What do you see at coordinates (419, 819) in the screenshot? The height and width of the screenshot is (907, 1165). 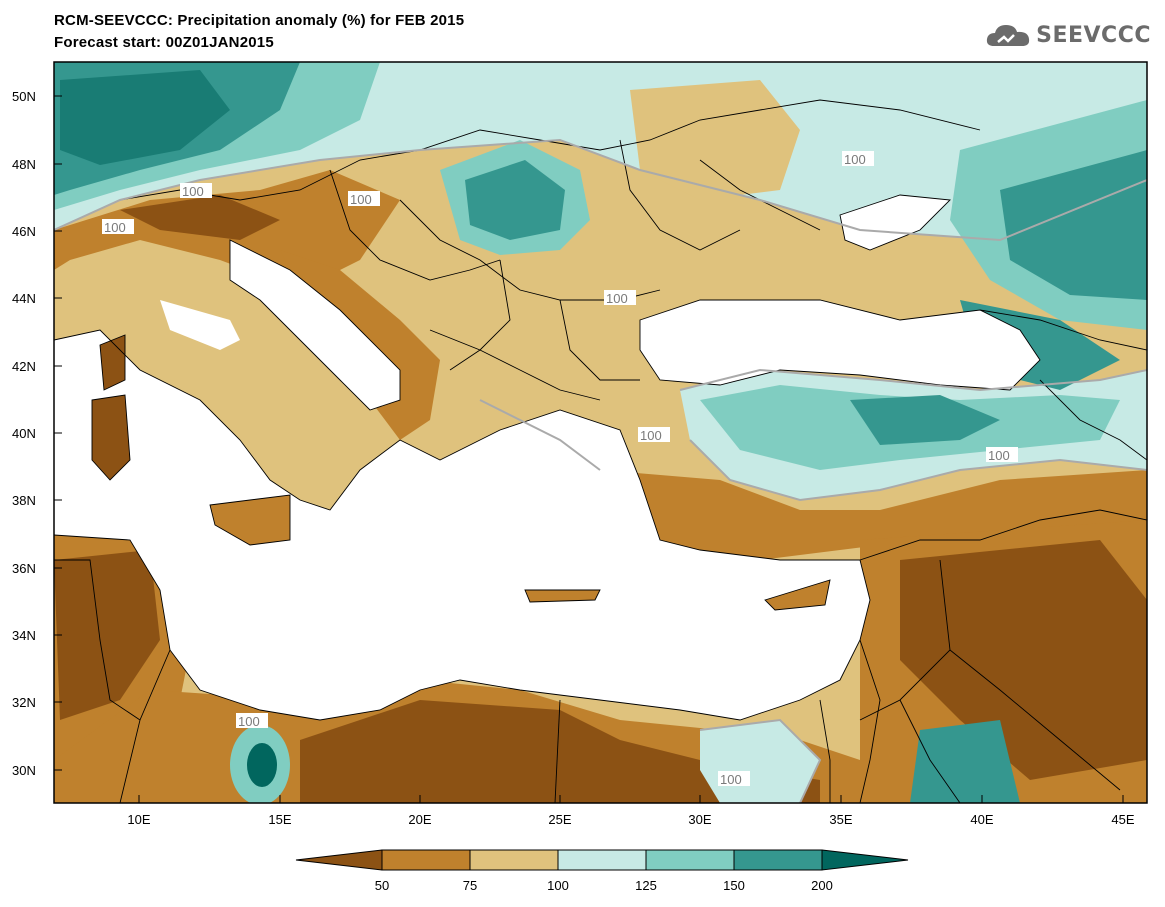 I see `lon-tick-label: 20E` at bounding box center [419, 819].